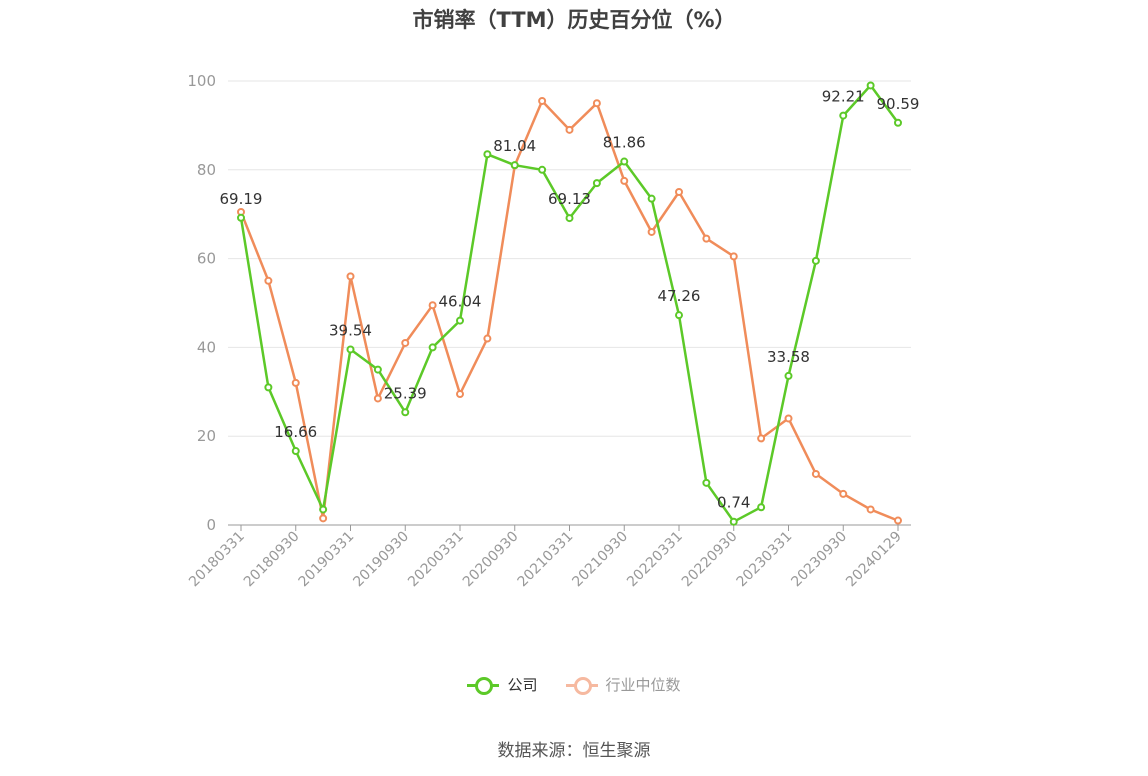  I want to click on data-label-20190331: 39.54, so click(350, 330).